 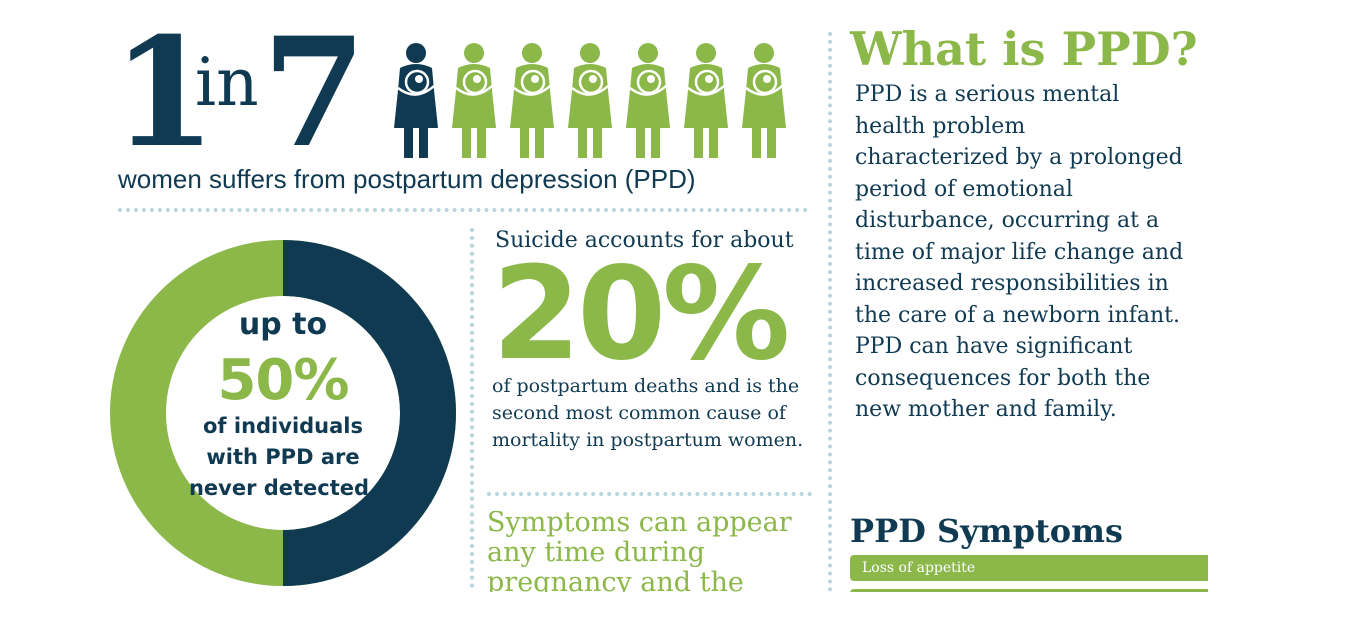 I want to click on bottom-crop-mask, so click(x=680, y=609).